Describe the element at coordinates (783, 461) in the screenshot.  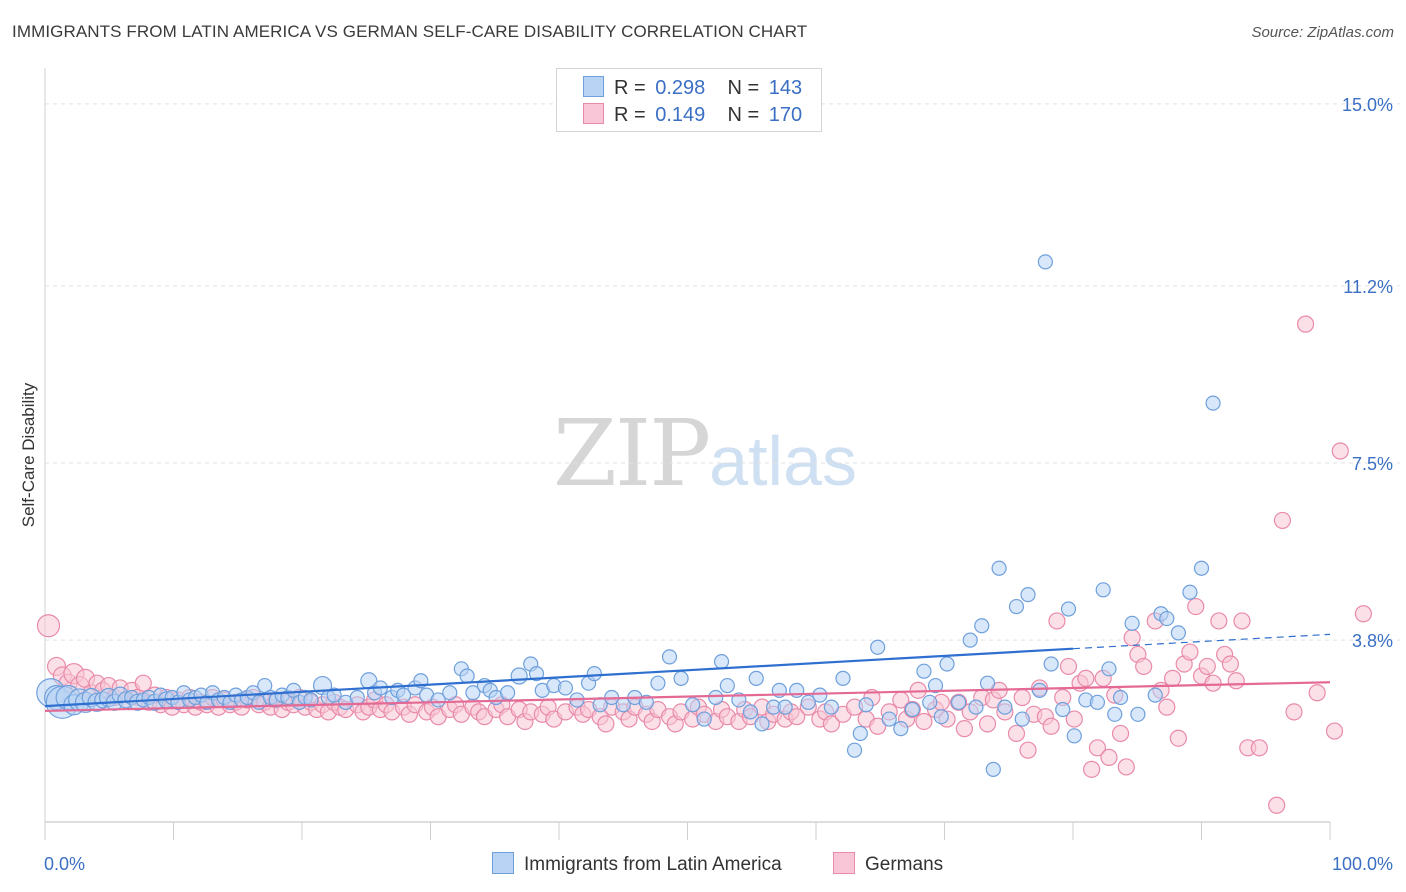
I see `watermark-atlas: atlas` at that location.